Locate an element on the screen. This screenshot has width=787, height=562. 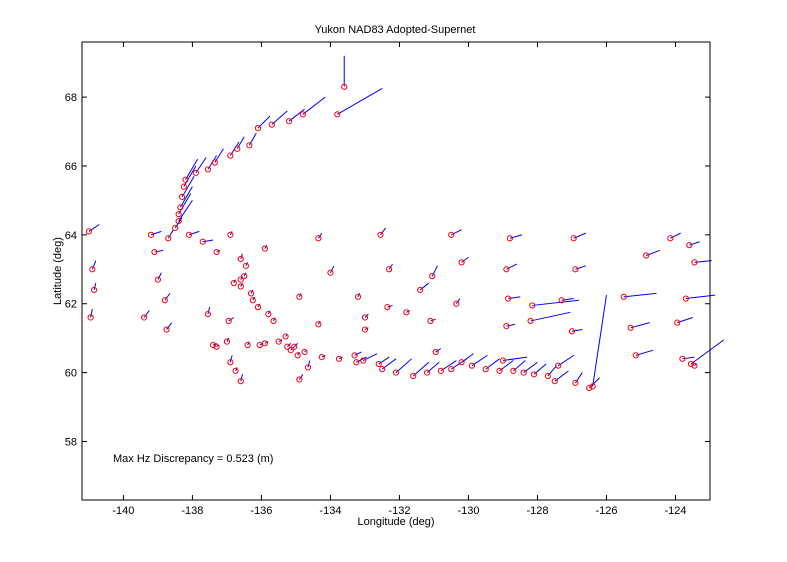
x-tick-label: -136 is located at coordinates (261, 511).